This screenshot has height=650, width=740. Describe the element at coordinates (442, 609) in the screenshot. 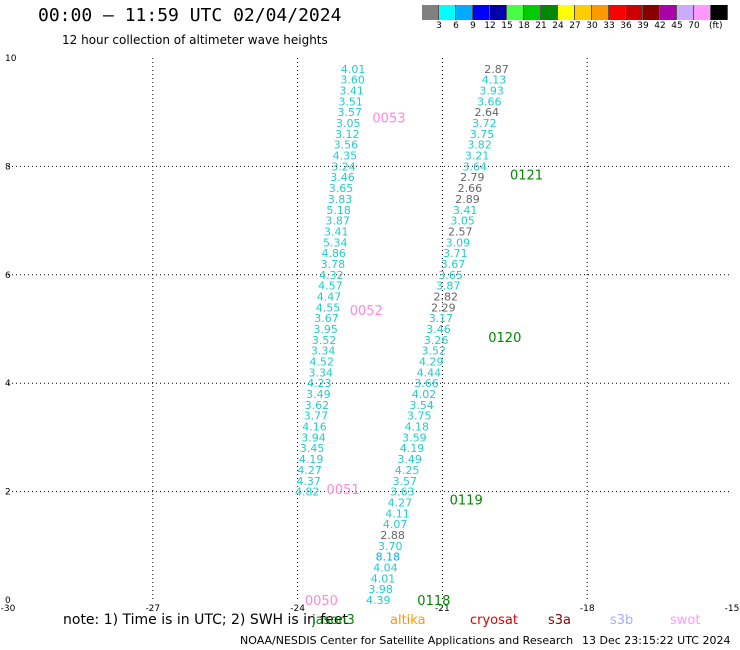

I see `x-tick-label: -21` at that location.